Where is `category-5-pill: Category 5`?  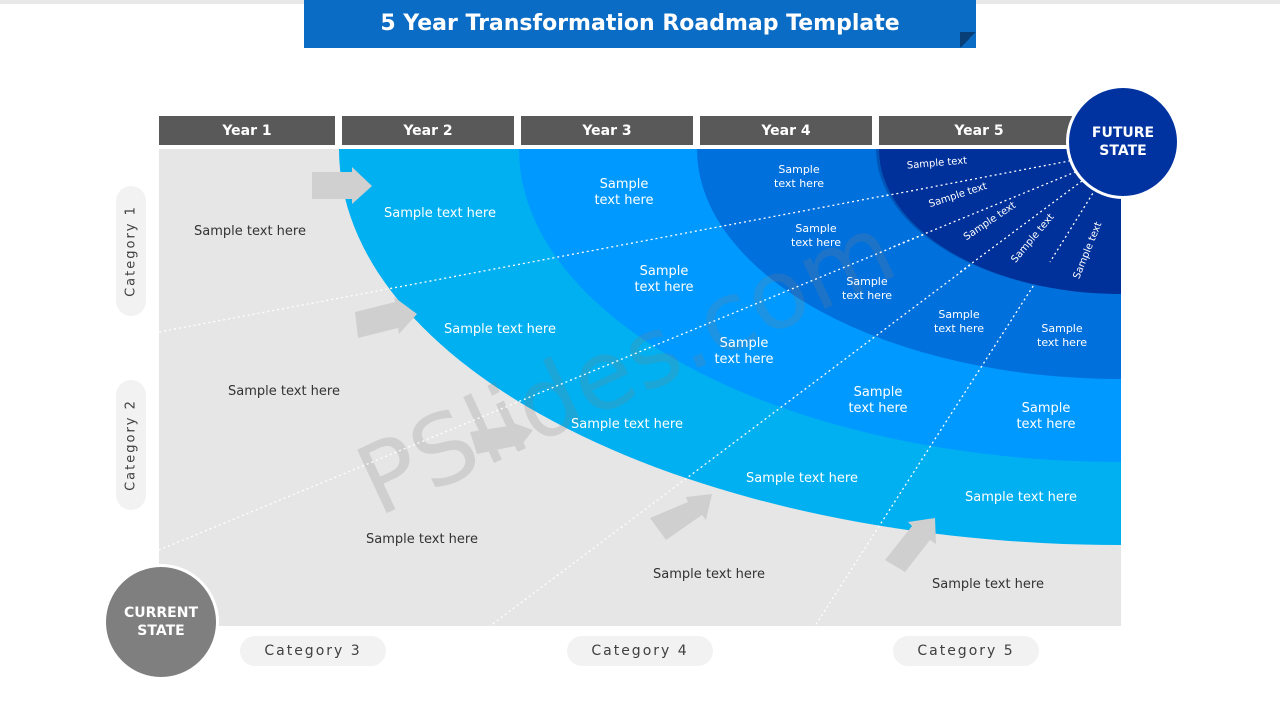
category-5-pill: Category 5 is located at coordinates (966, 651).